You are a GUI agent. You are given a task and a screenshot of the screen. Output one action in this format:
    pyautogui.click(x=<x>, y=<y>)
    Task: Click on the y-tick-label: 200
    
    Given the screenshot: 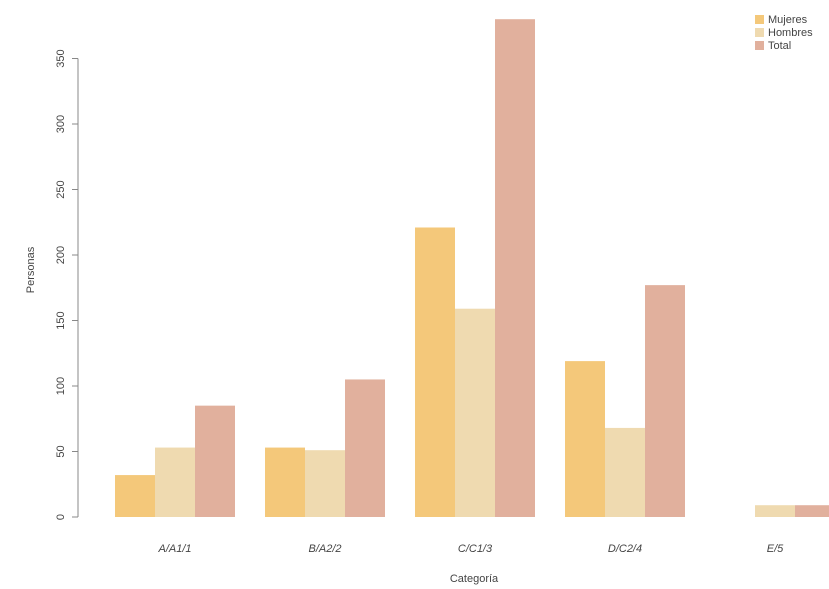 What is the action you would take?
    pyautogui.click(x=61, y=255)
    